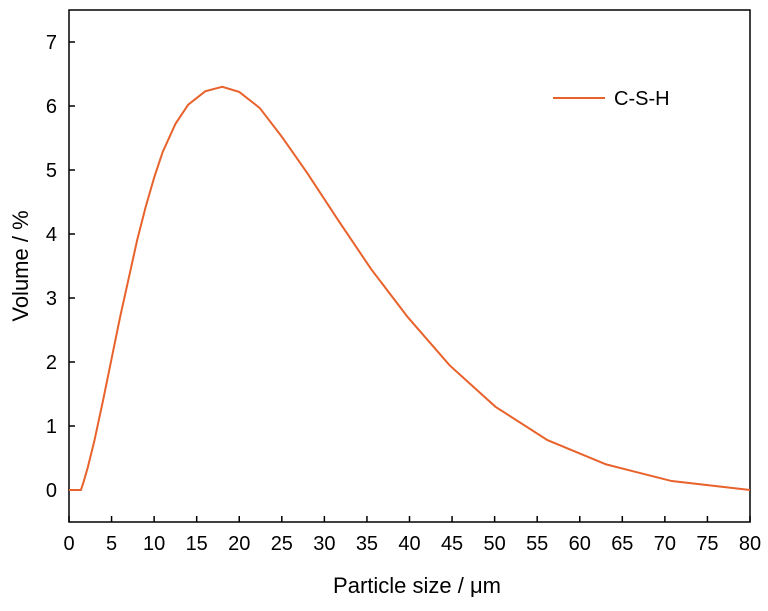 The width and height of the screenshot is (768, 611). What do you see at coordinates (51, 427) in the screenshot?
I see `y-tick-label: 1` at bounding box center [51, 427].